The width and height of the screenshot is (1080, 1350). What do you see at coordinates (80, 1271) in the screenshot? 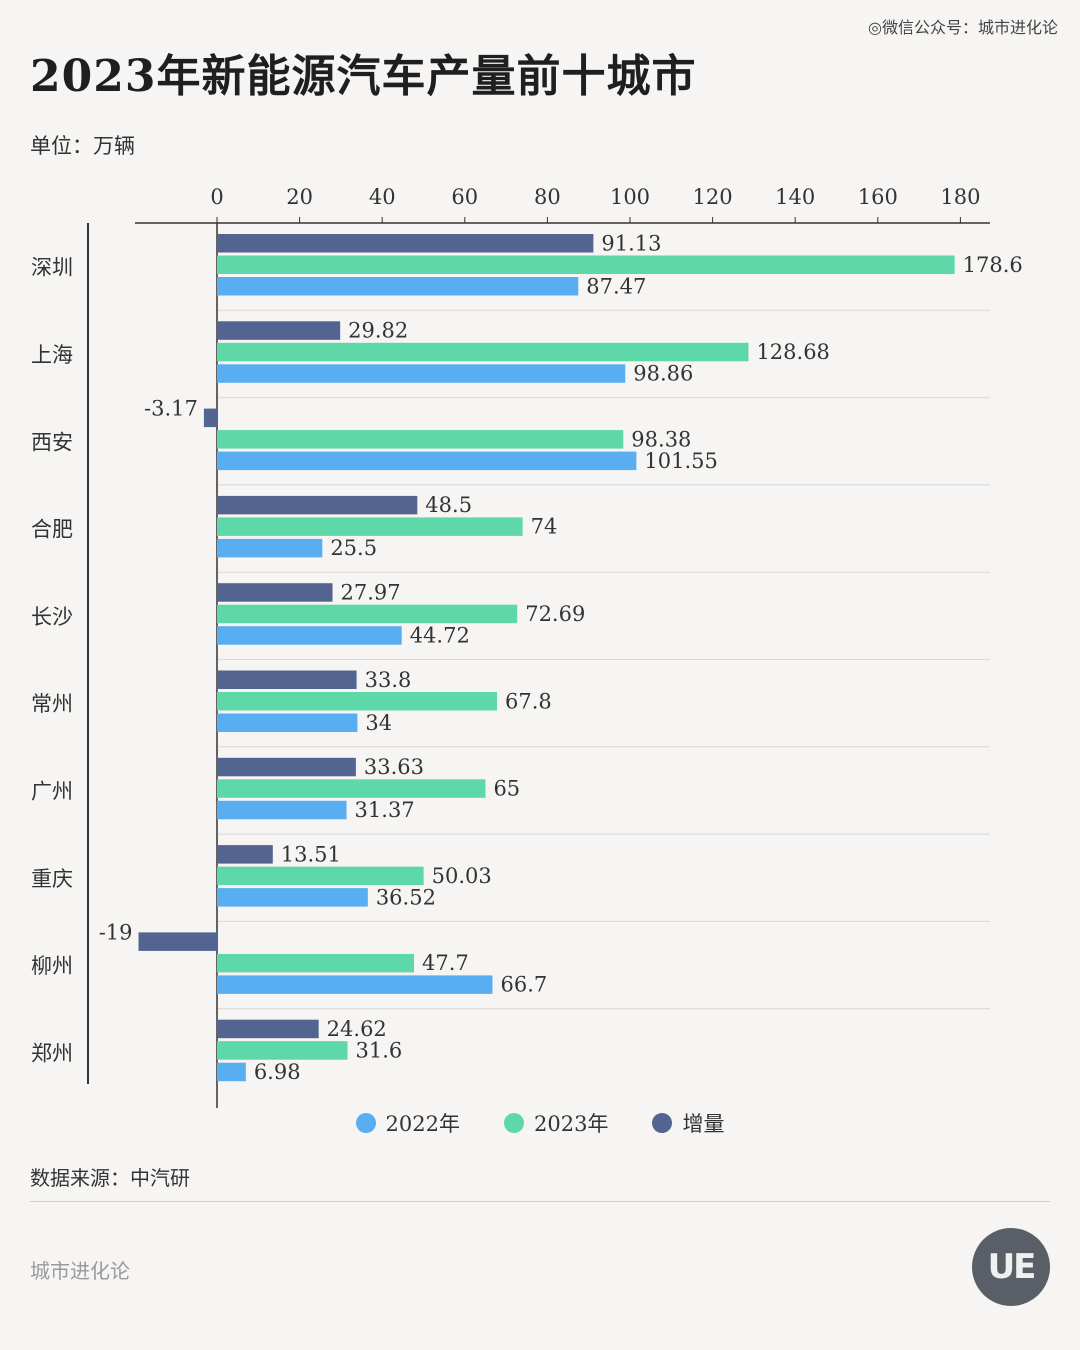
I see `brand-name: 城市进化论` at bounding box center [80, 1271].